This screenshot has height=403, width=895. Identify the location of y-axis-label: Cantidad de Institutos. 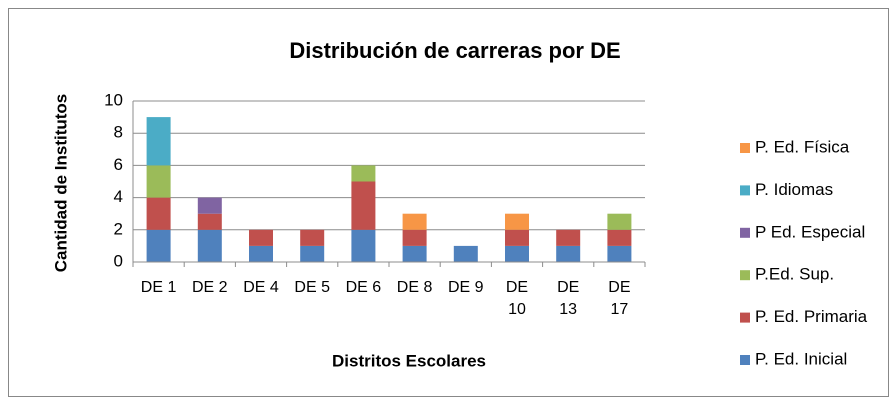
(60, 183).